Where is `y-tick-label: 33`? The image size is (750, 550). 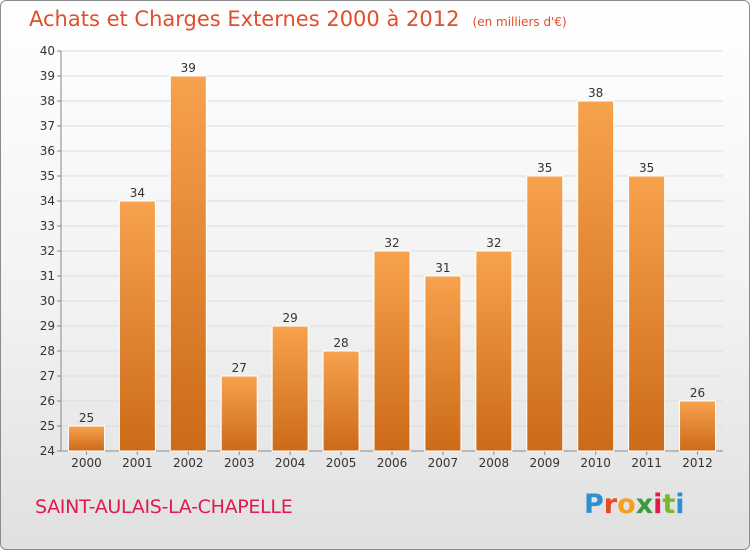
y-tick-label: 33 is located at coordinates (47, 226).